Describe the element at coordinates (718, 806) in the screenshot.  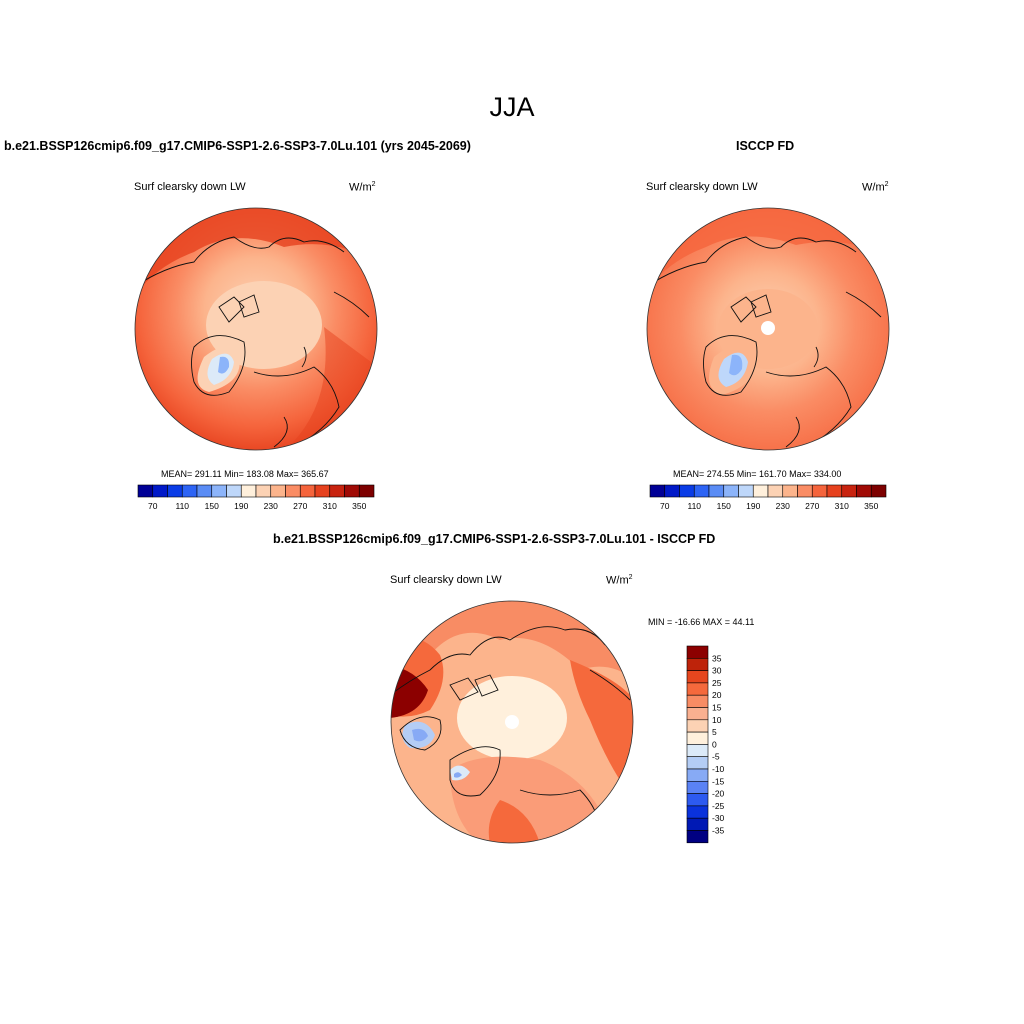
I see `colorbar-diff-tick-label: -25` at that location.